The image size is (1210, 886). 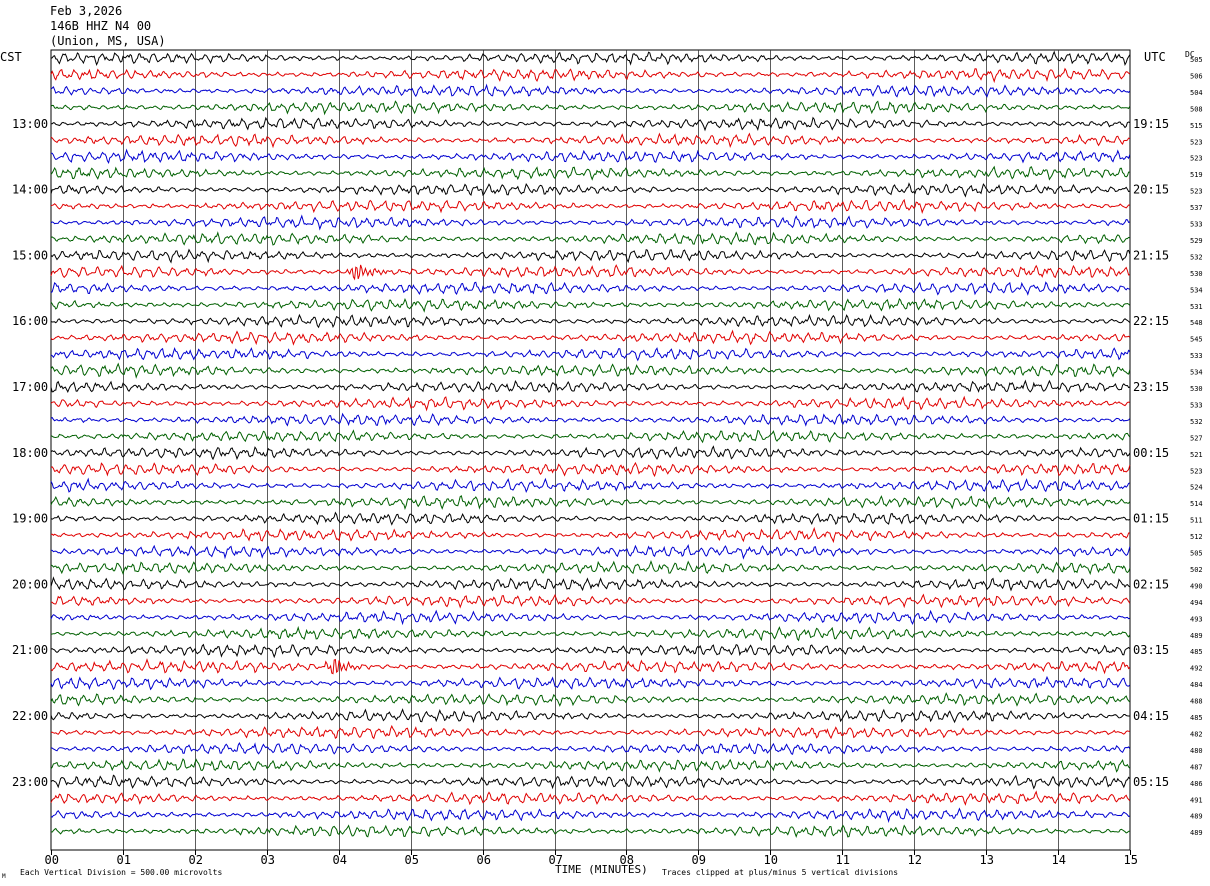 I want to click on x-tick-label: 02, so click(x=196, y=860).